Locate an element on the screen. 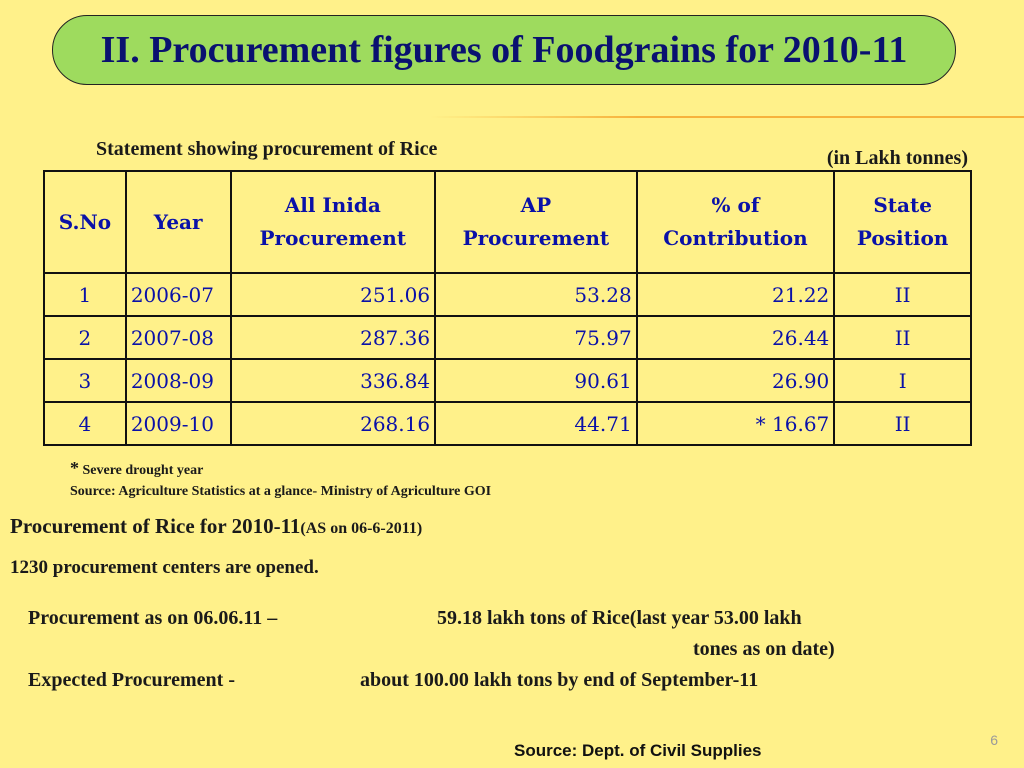 This screenshot has height=768, width=1024. cell-sno: 4 is located at coordinates (85, 423).